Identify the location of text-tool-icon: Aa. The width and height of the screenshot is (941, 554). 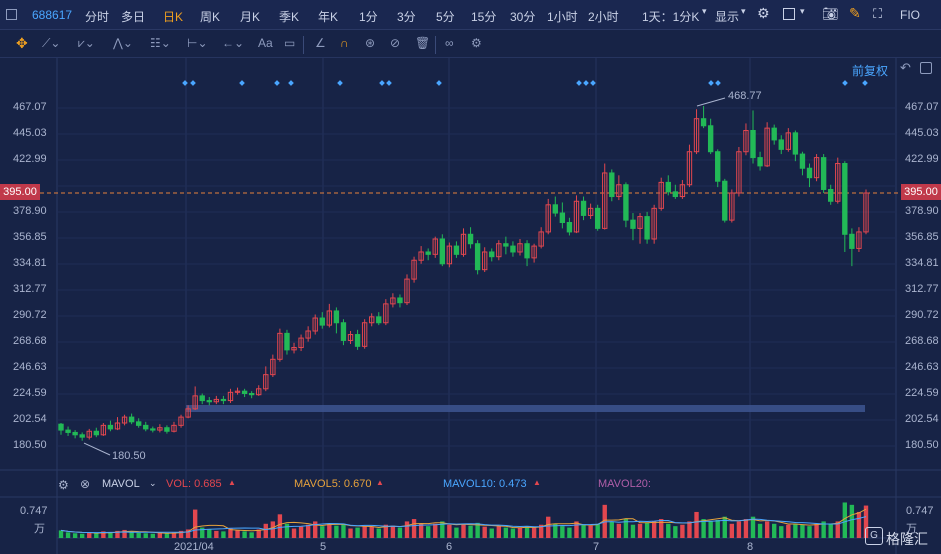
(265, 43).